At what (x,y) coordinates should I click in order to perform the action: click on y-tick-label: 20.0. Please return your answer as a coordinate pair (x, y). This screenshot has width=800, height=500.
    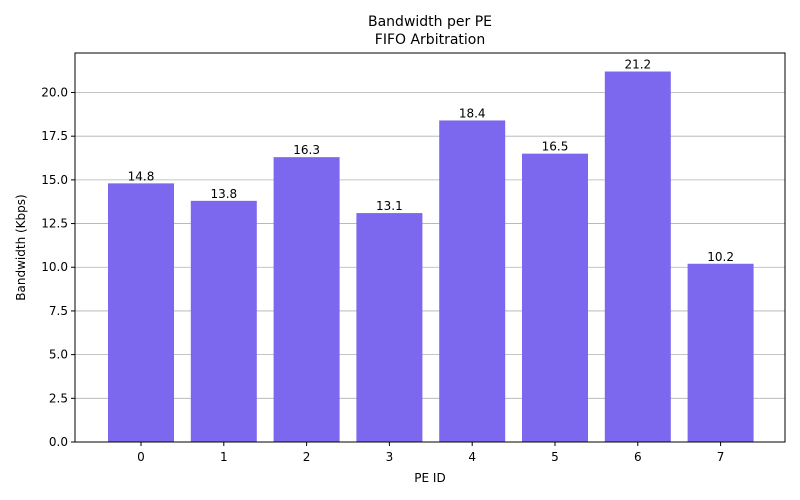
    Looking at the image, I should click on (54, 92).